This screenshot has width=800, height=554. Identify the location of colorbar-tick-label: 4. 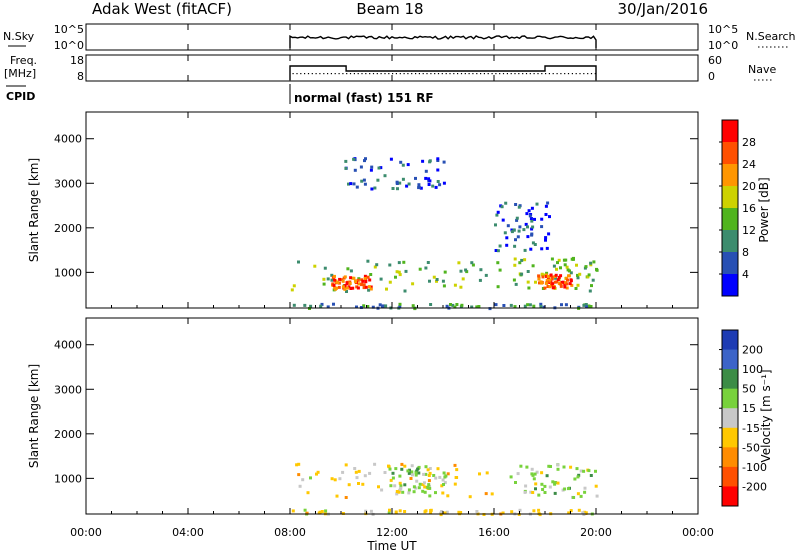
(745, 274).